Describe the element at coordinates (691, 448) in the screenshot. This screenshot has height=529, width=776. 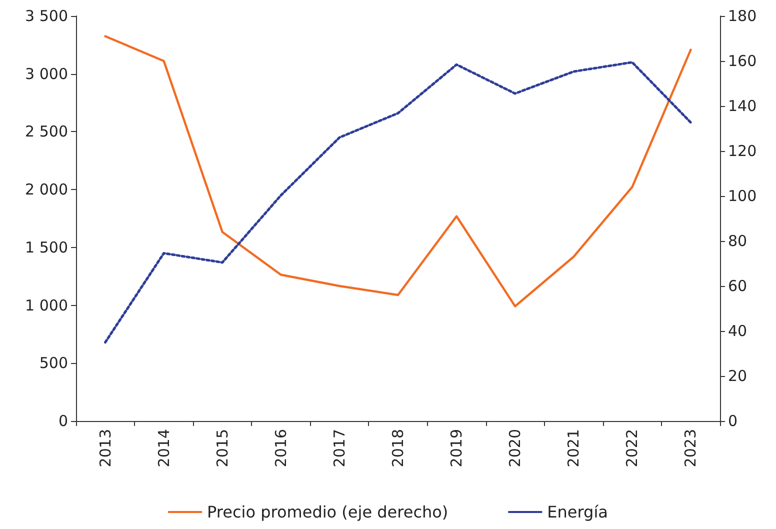
I see `x-tick-label: 2023` at that location.